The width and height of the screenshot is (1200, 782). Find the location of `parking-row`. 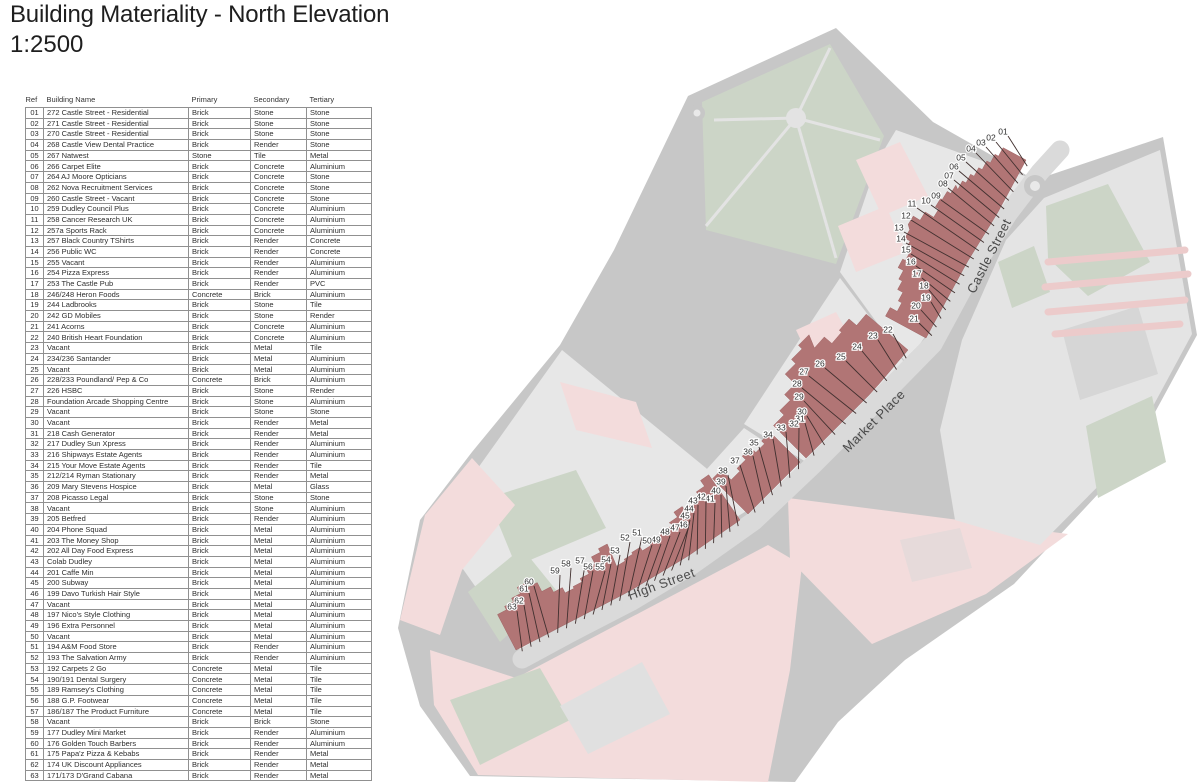

parking-row is located at coordinates (1116, 256).